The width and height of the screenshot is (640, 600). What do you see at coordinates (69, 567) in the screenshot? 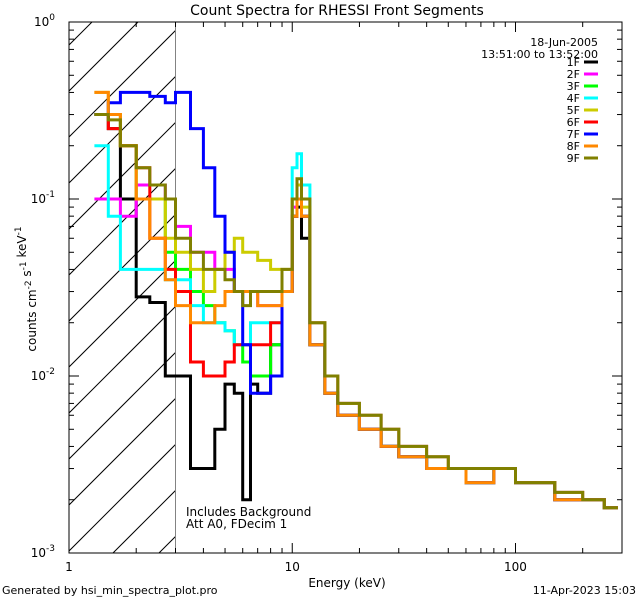
I see `x-tick-label: 1` at bounding box center [69, 567].